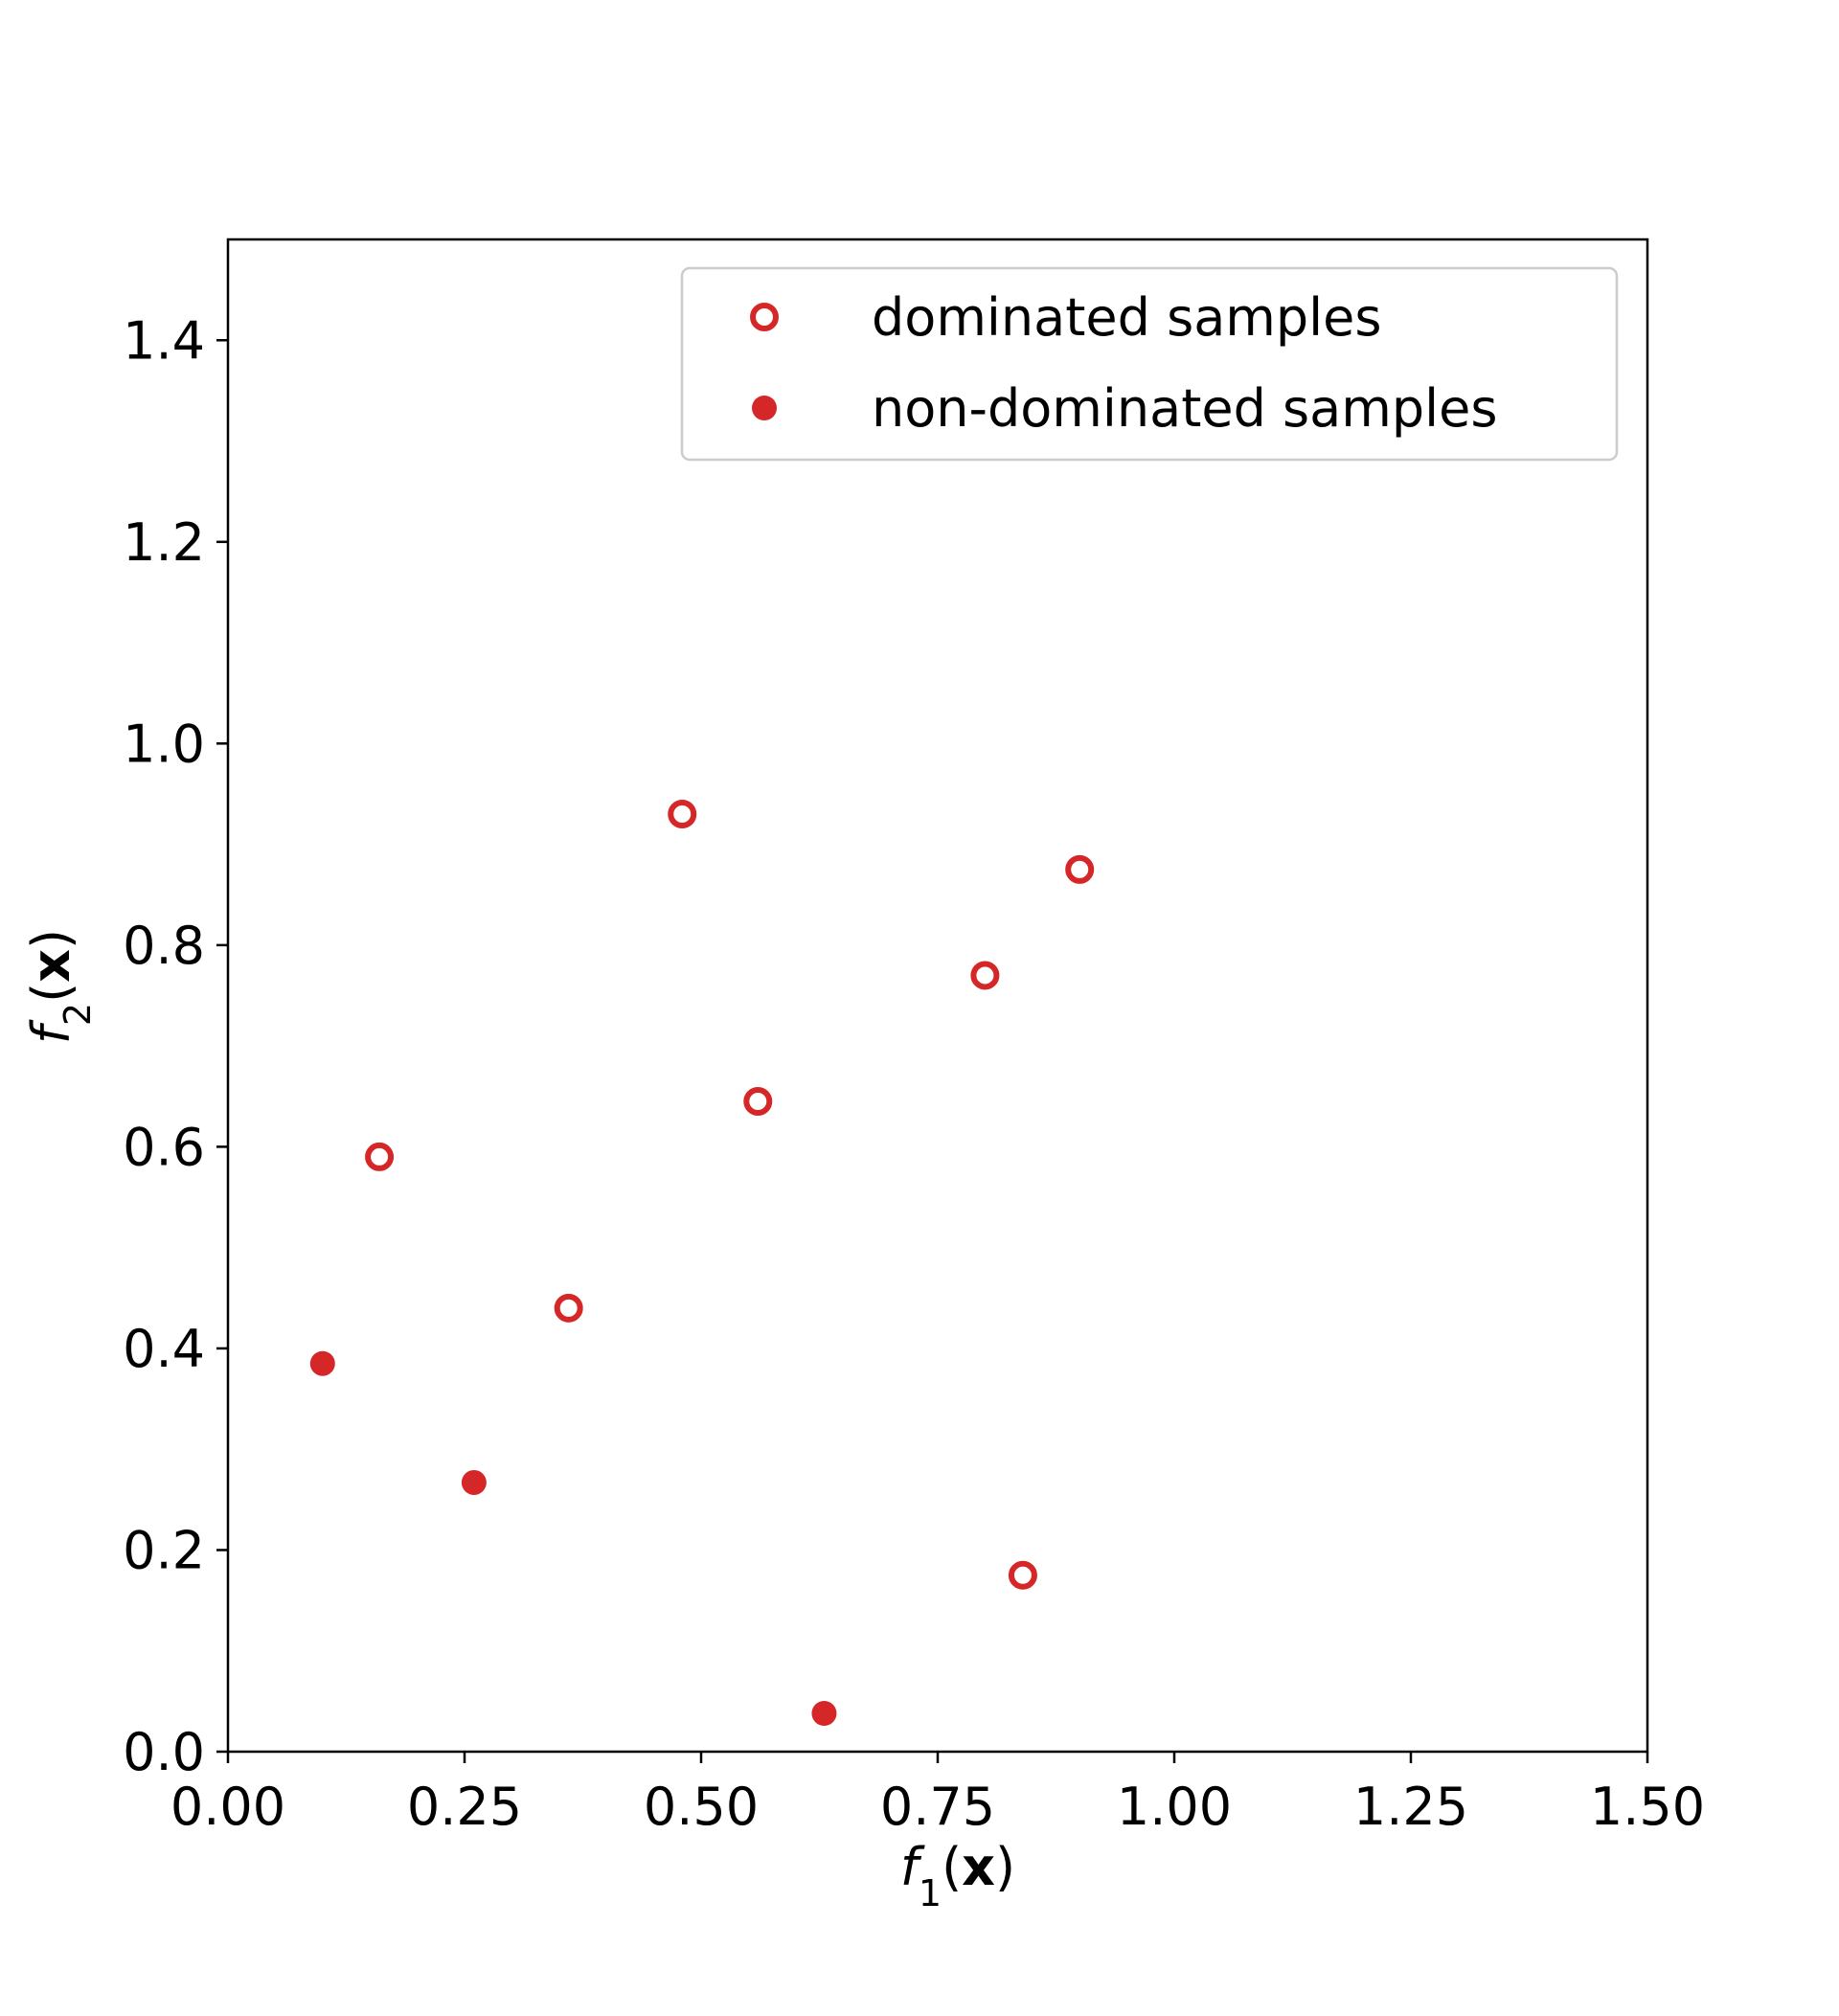  What do you see at coordinates (1185, 408) in the screenshot?
I see `legend-label-non-dominated: non-dominated samples` at bounding box center [1185, 408].